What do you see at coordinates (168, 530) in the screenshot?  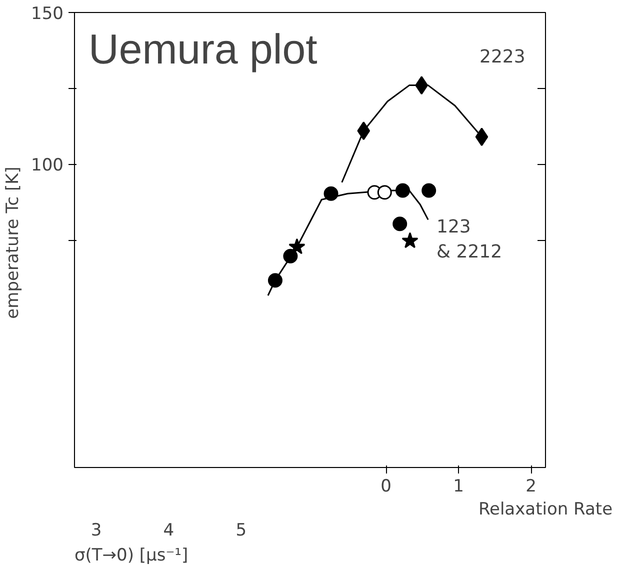 I see `x2-tick-label: 4` at bounding box center [168, 530].